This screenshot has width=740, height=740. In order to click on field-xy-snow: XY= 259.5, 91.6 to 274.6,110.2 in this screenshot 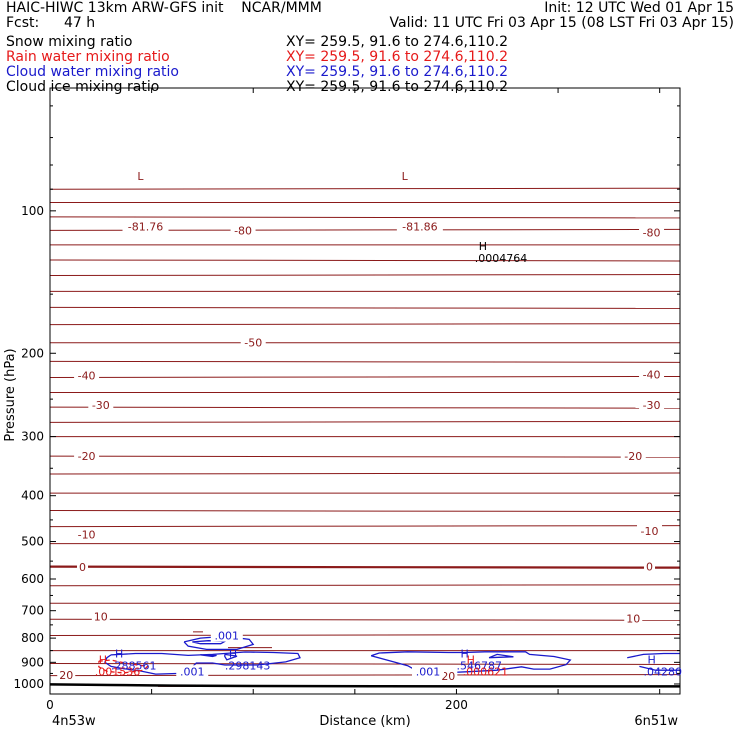, I will do `click(397, 42)`.